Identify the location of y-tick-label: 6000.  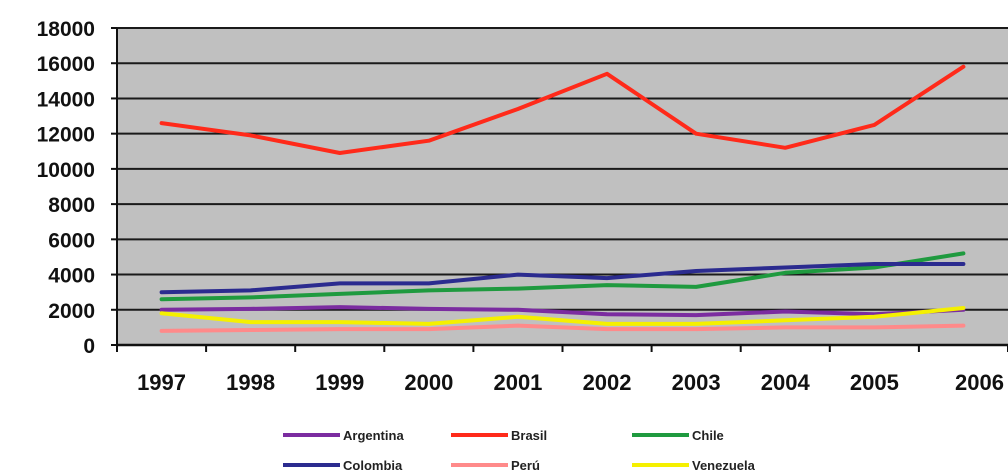
(71, 240).